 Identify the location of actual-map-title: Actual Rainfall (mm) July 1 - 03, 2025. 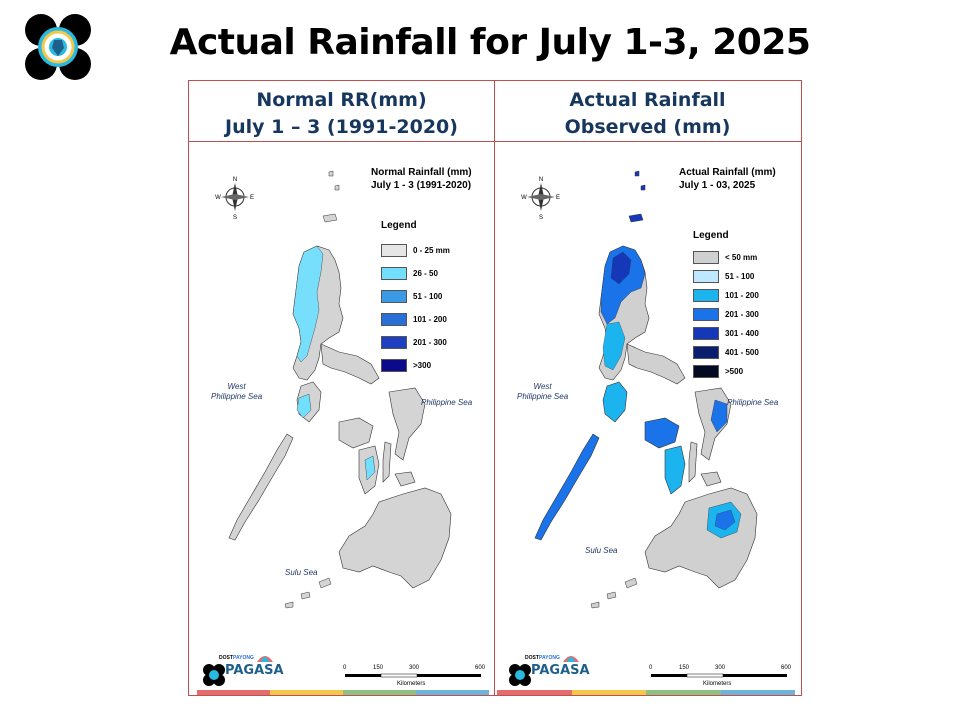
(727, 179).